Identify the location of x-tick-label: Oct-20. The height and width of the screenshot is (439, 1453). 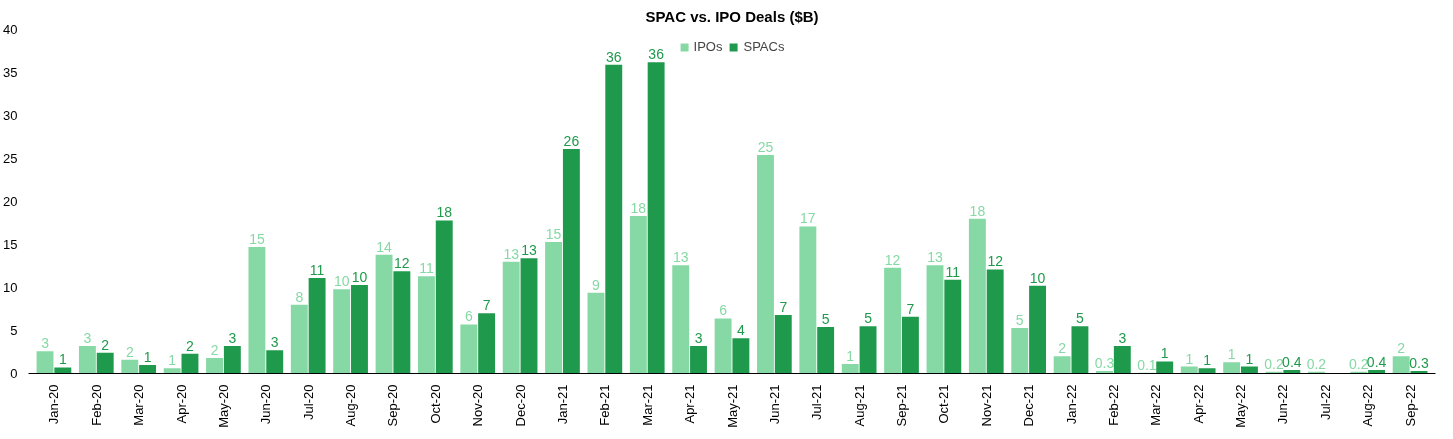
(435, 404).